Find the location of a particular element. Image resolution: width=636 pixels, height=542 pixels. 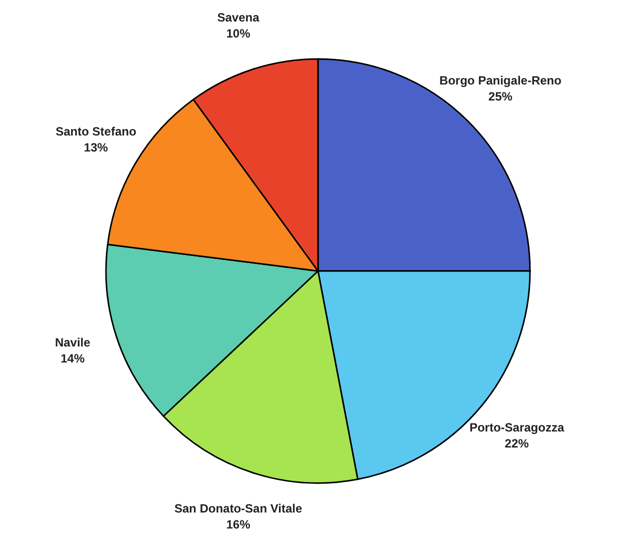

data-label: 10% is located at coordinates (238, 33).